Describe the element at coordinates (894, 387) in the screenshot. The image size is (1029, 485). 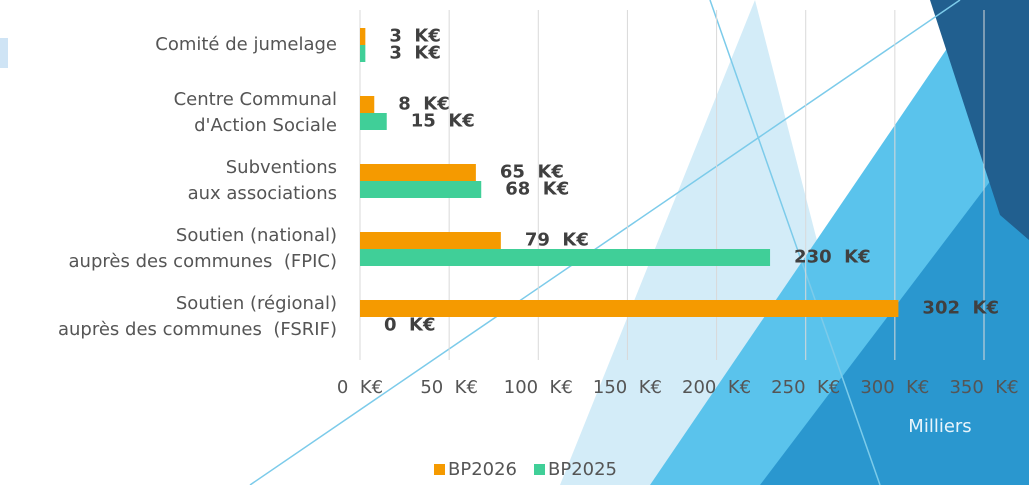
I see `x-tick-label: 300 K€` at that location.